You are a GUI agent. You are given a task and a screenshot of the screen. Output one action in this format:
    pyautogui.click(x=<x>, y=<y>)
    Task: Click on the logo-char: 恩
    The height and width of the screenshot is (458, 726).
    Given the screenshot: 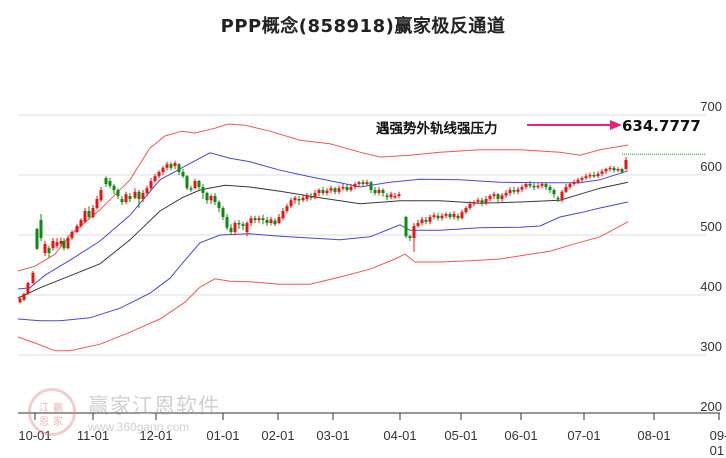 What is the action you would take?
    pyautogui.click(x=44, y=422)
    